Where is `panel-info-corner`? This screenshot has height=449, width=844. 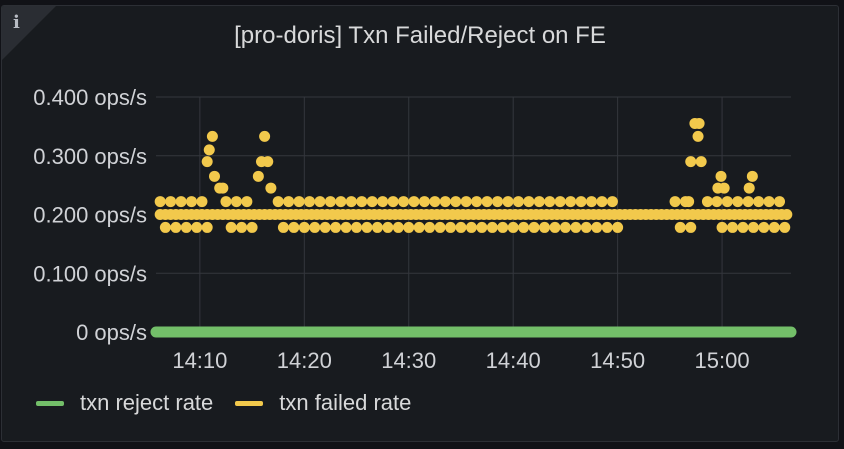
panel-info-corner is located at coordinates (29, 33).